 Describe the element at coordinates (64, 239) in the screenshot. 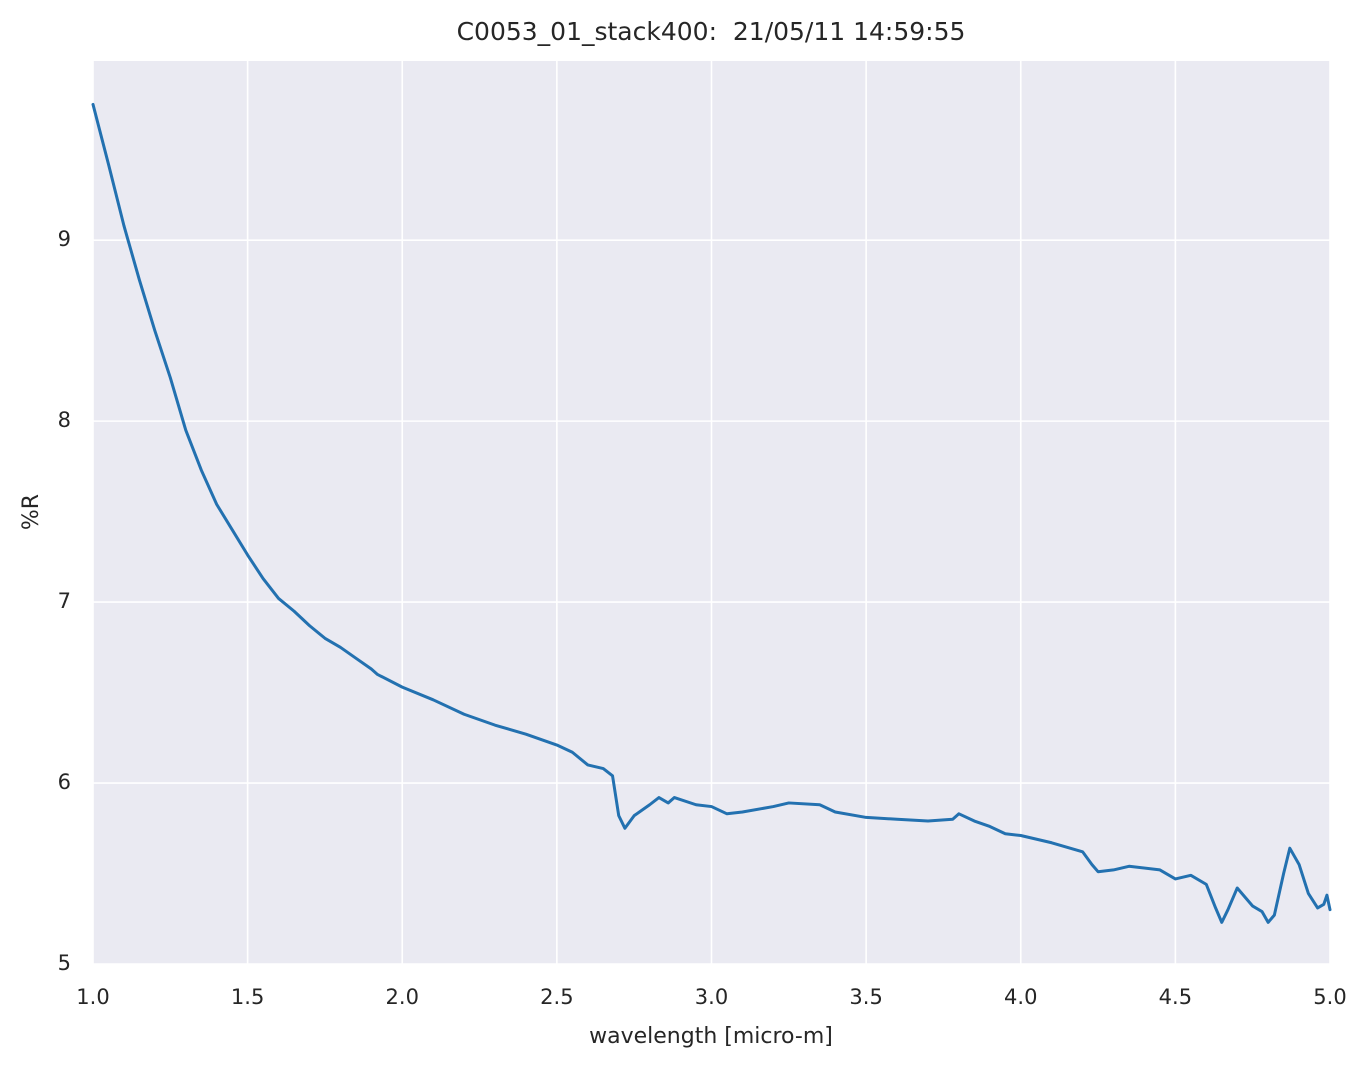

I see `y-tick-label: 9` at that location.